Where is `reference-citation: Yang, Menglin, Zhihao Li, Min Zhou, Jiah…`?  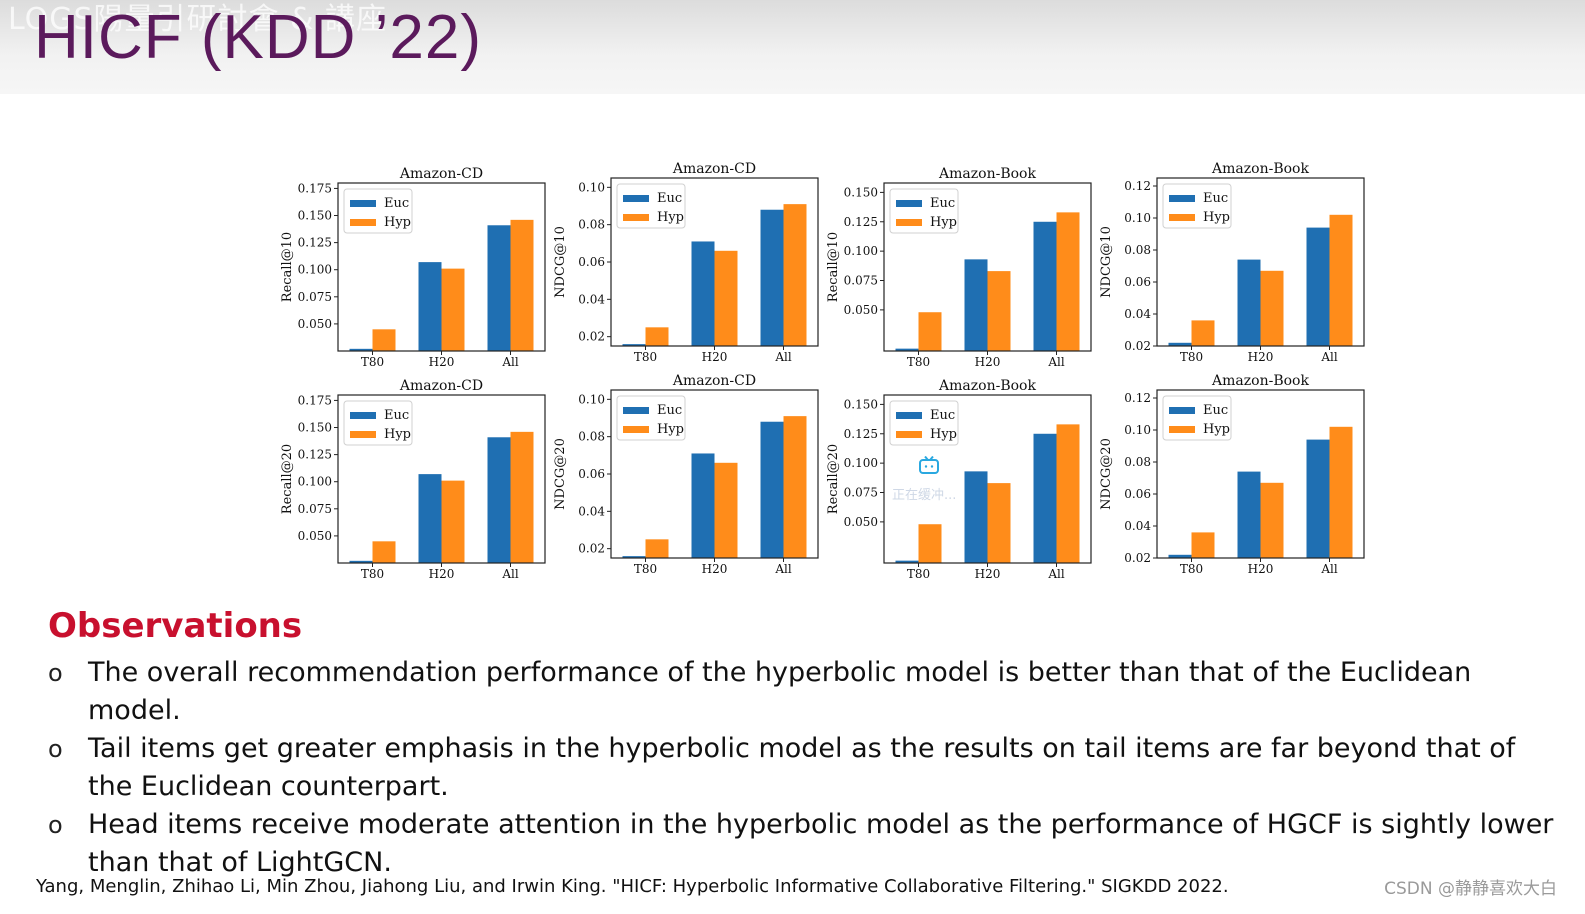
reference-citation: Yang, Menglin, Zhihao Li, Min Zhou, Jiah… is located at coordinates (632, 886).